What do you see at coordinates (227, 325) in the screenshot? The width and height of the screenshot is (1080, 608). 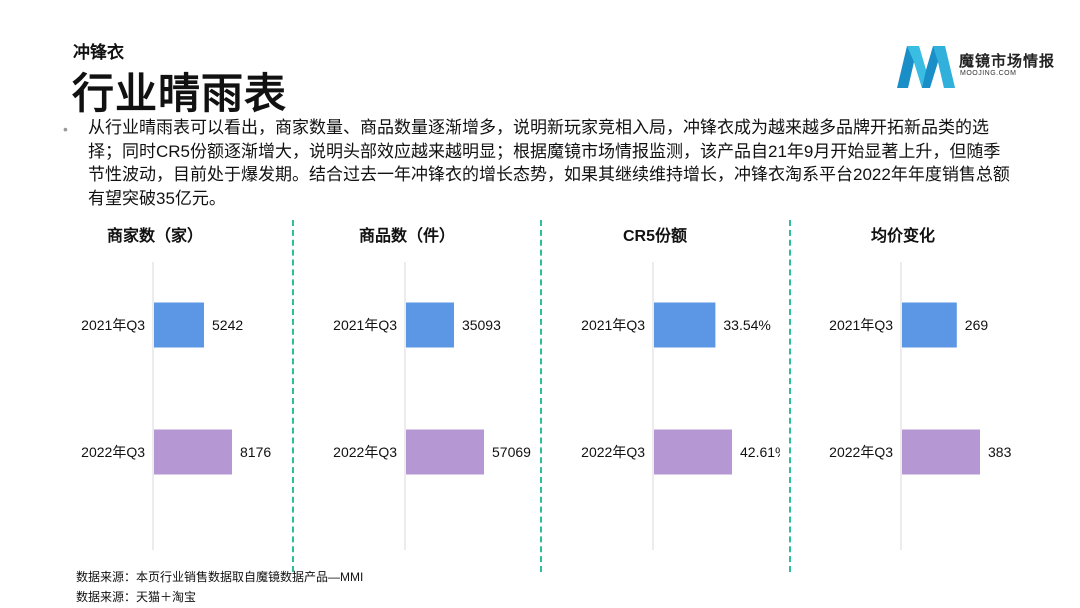 I see `data-label: 5242` at bounding box center [227, 325].